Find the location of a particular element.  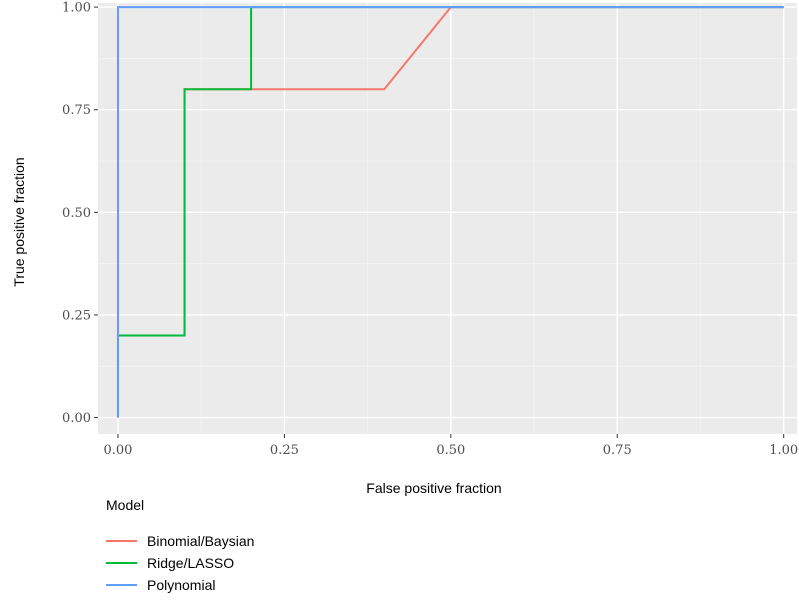

x-tick-label: 0.50 is located at coordinates (450, 450).